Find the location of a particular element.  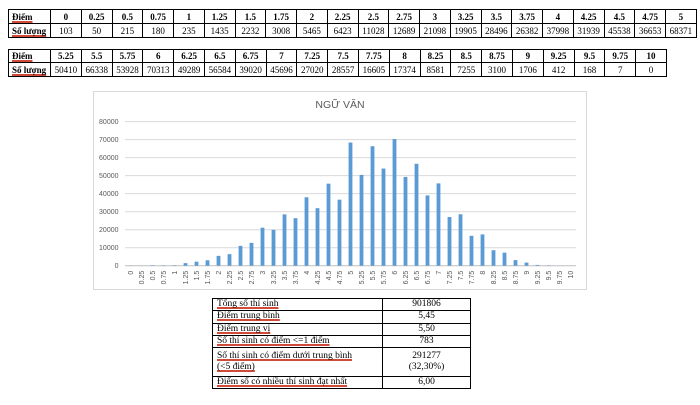

svg-text: 1.5 is located at coordinates (197, 276).